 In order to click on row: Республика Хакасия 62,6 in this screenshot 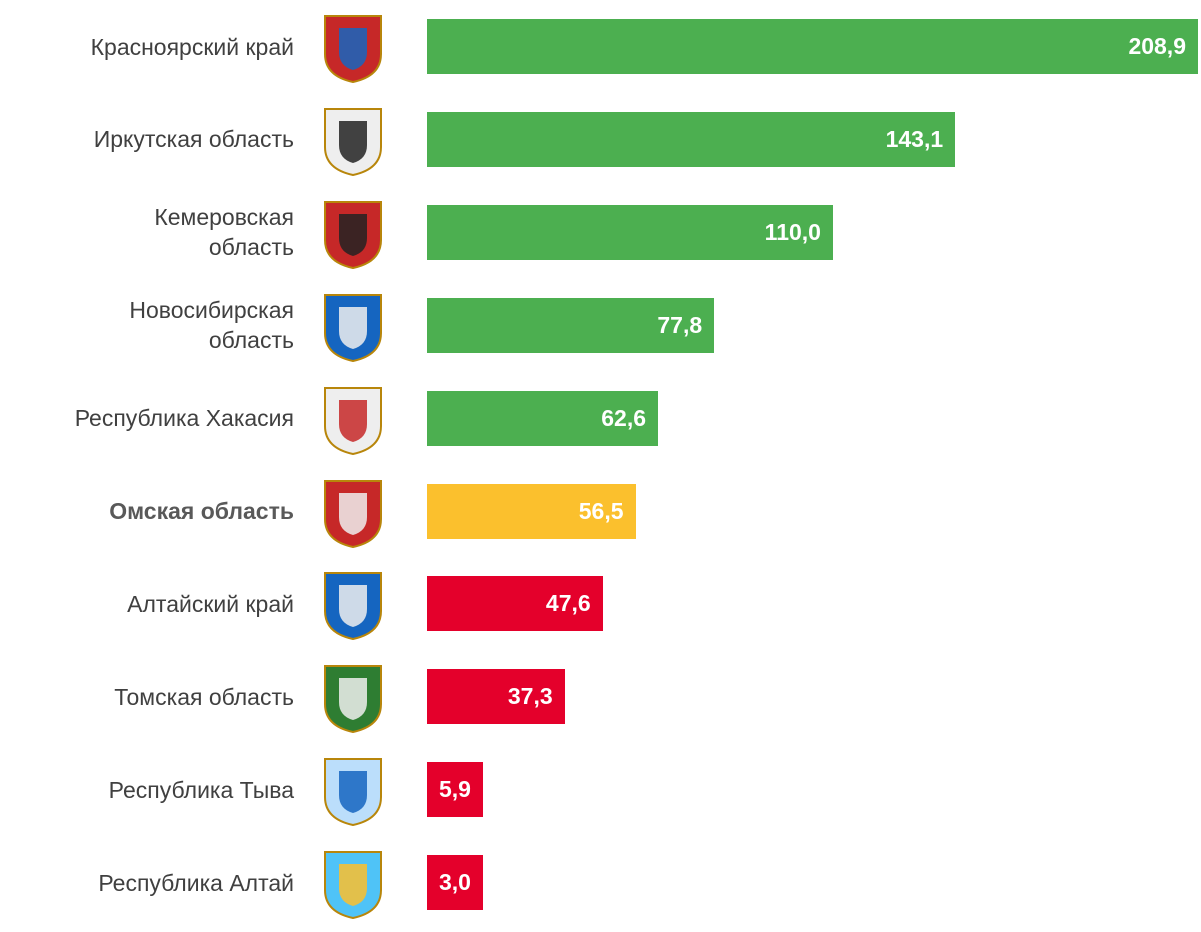, I will do `click(600, 418)`.